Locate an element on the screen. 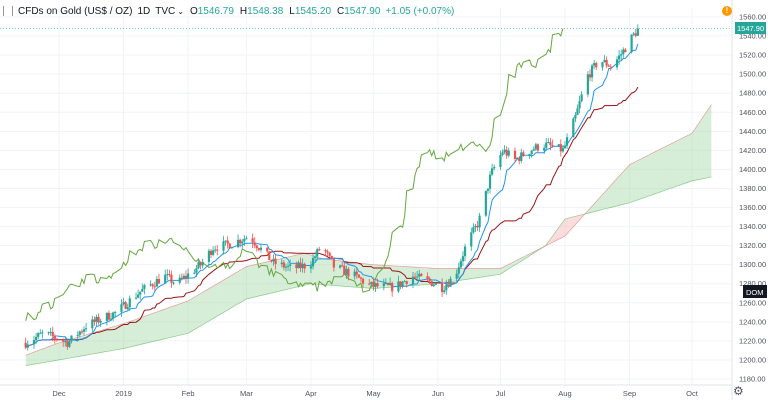 This screenshot has height=400, width=768. last-price-tag-bg is located at coordinates (750, 28).